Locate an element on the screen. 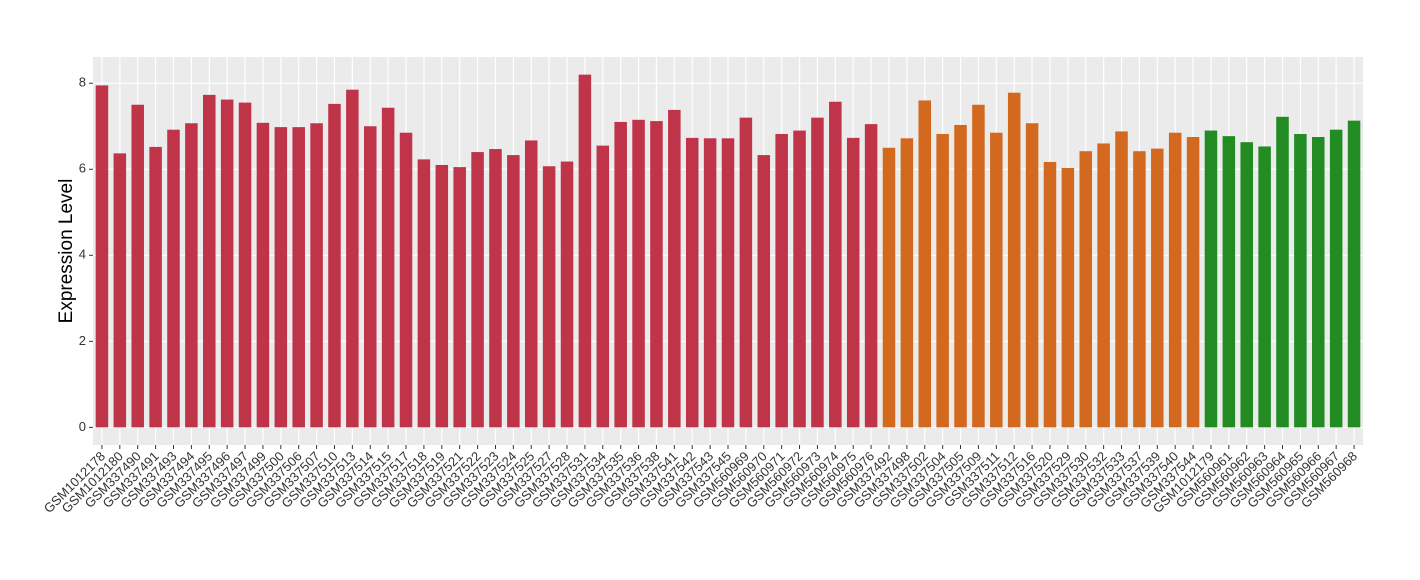 The width and height of the screenshot is (1420, 580). y-tick-label: 4 is located at coordinates (82, 254).